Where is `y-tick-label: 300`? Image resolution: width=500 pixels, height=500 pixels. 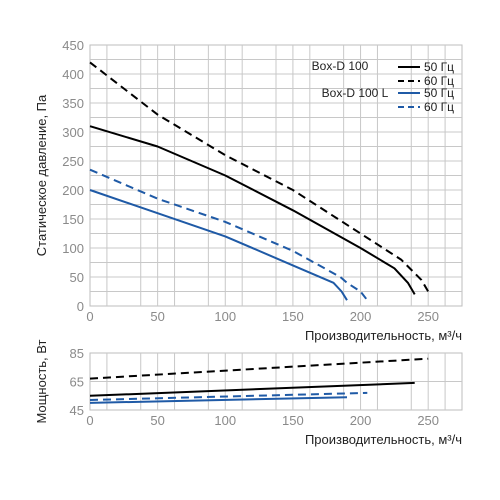 y-tick-label: 300 is located at coordinates (73, 132).